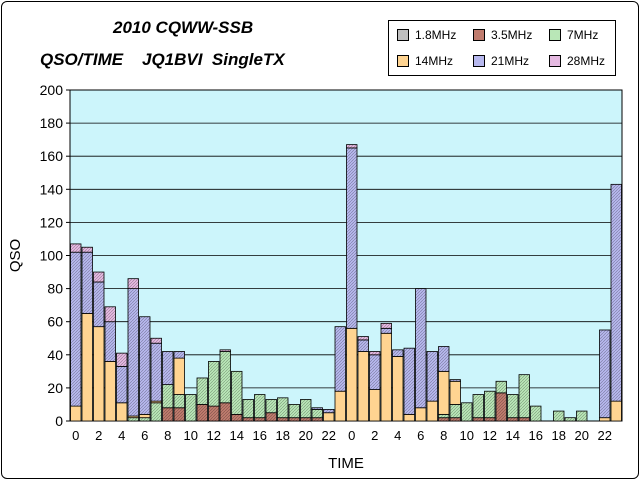 This screenshot has width=640, height=480. What do you see at coordinates (605, 435) in the screenshot?
I see `x-tick-label: 22` at bounding box center [605, 435].